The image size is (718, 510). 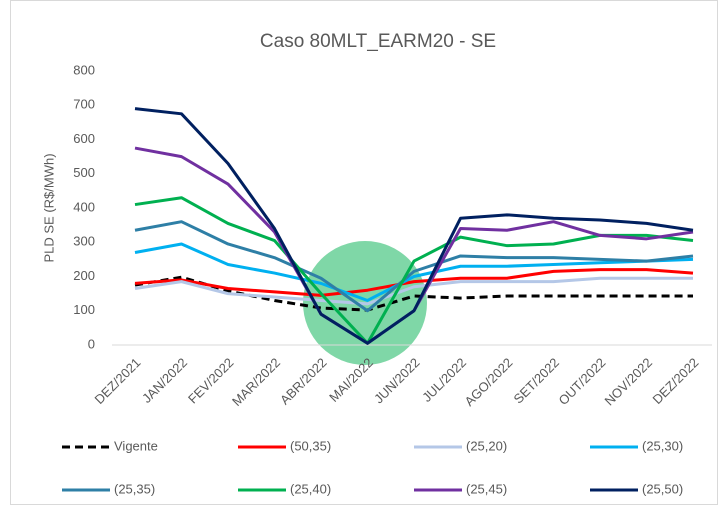 I want to click on legend-label: (25,30), so click(x=662, y=445).